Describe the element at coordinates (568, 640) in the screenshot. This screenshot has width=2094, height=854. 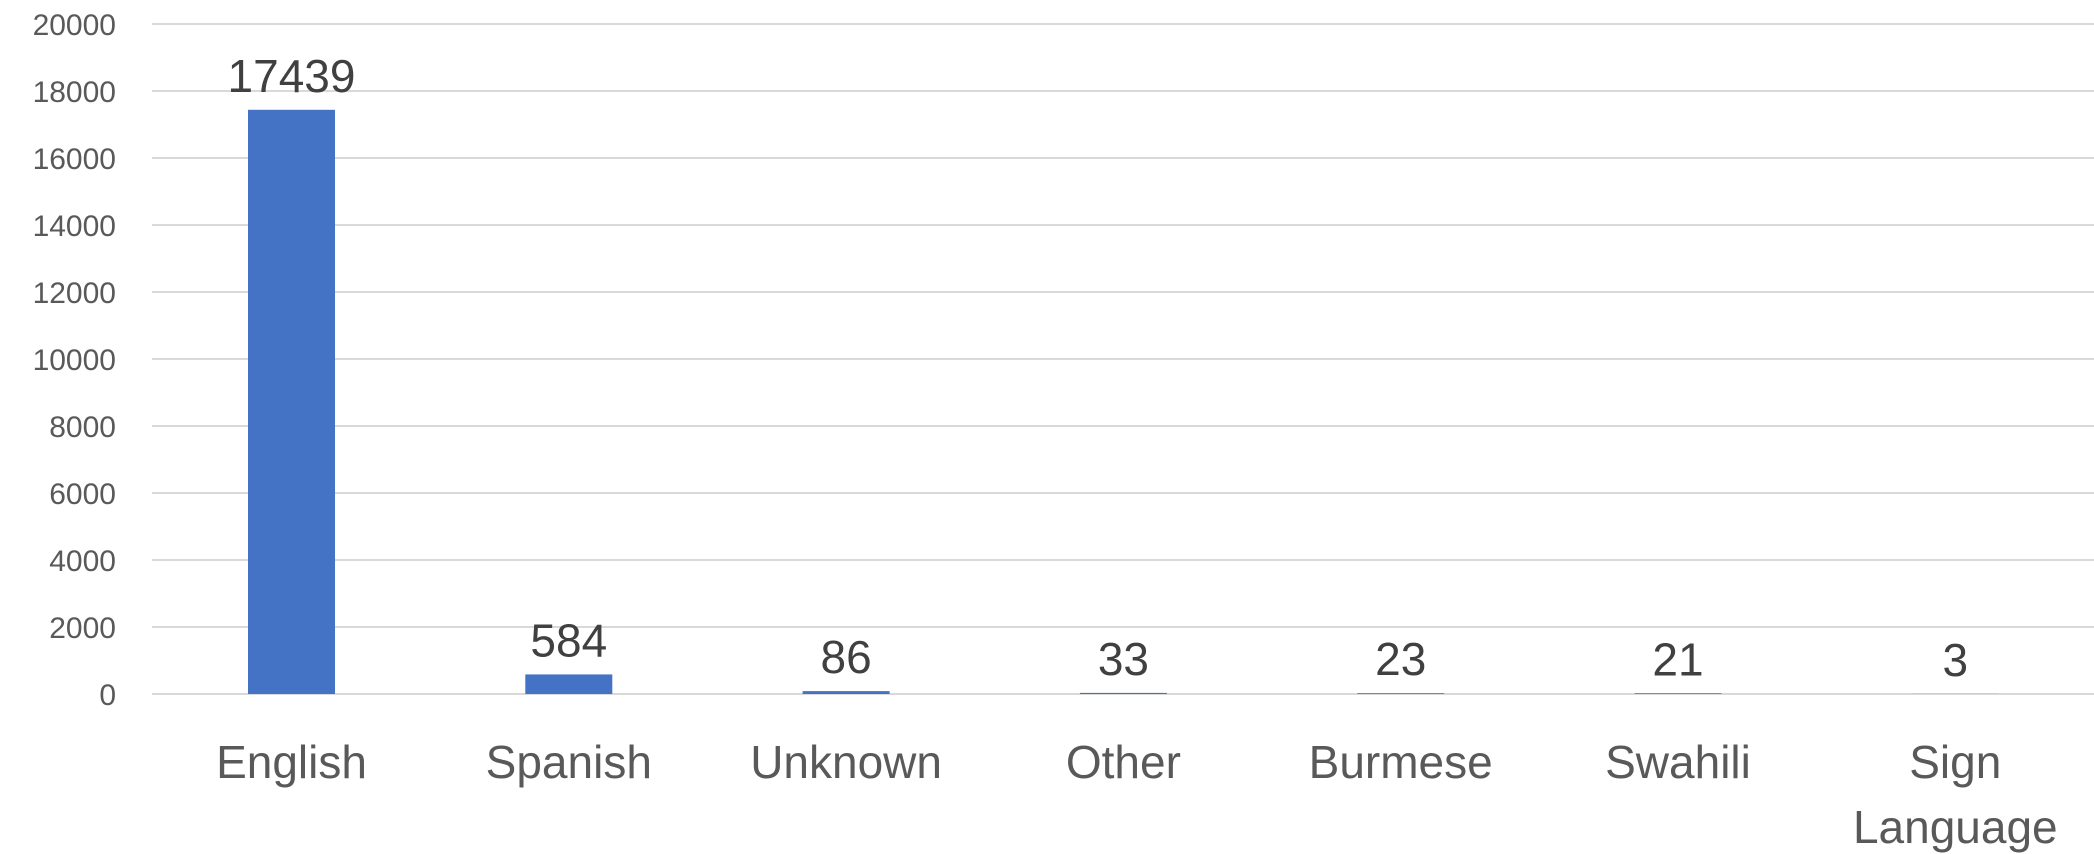
I see `data-label: 584` at that location.